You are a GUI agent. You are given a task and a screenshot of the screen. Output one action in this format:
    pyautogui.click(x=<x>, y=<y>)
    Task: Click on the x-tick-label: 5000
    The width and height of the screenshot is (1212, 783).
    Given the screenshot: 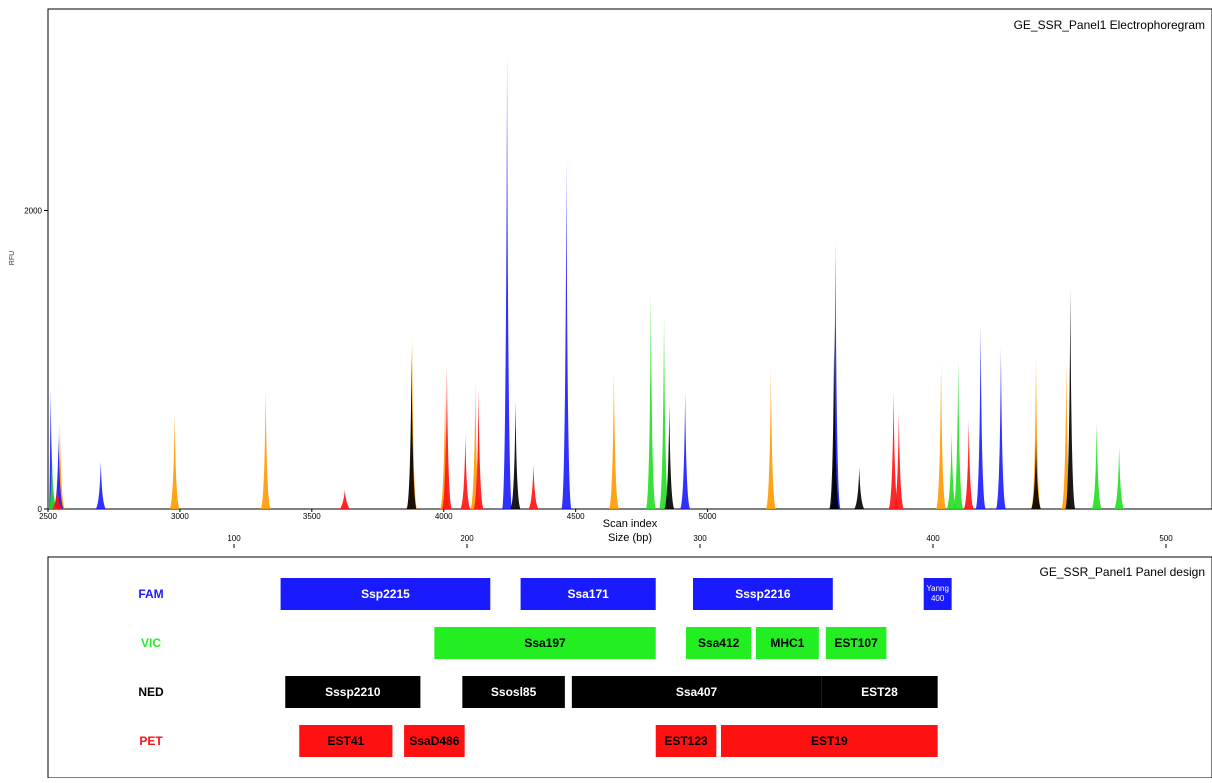 What is the action you would take?
    pyautogui.click(x=708, y=516)
    